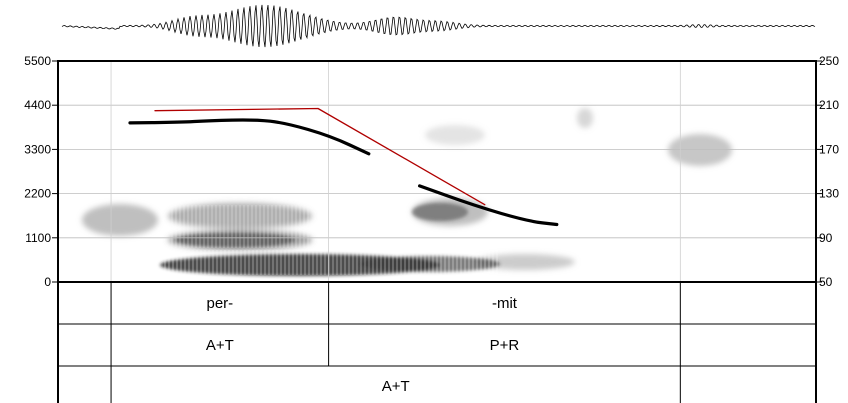  What do you see at coordinates (38, 238) in the screenshot?
I see `left-axis-tick-label: 1100` at bounding box center [38, 238].